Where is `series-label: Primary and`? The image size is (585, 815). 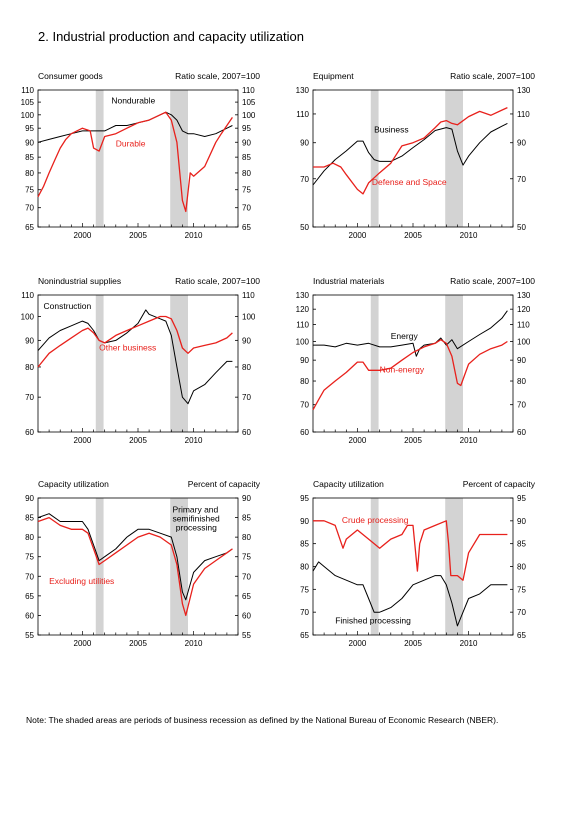
series-label: Primary and is located at coordinates (195, 509).